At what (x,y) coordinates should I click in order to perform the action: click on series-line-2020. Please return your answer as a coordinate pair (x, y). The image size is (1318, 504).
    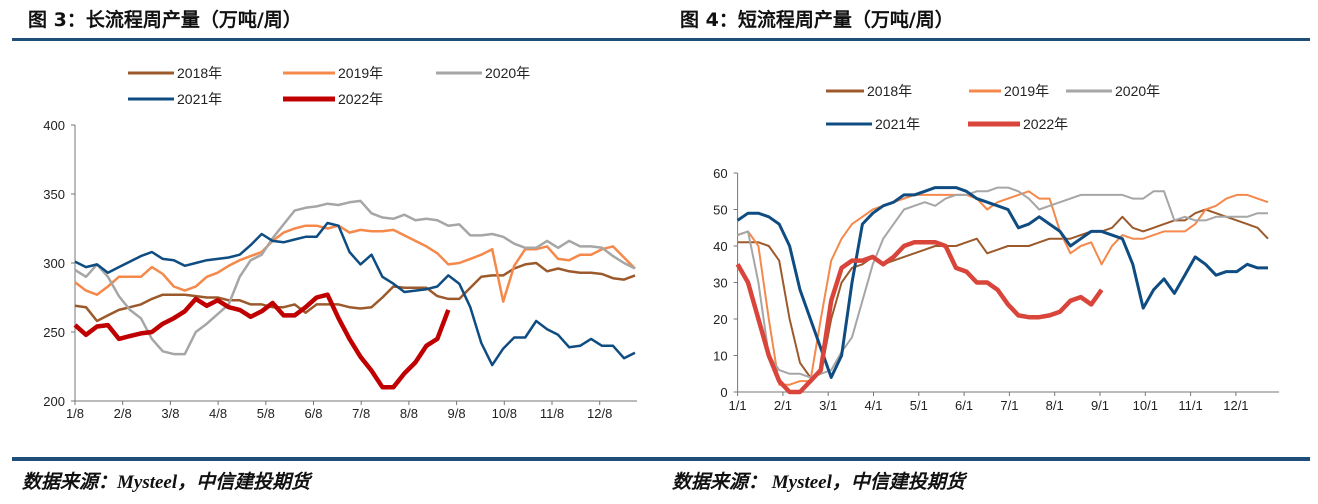
    Looking at the image, I should click on (355, 277).